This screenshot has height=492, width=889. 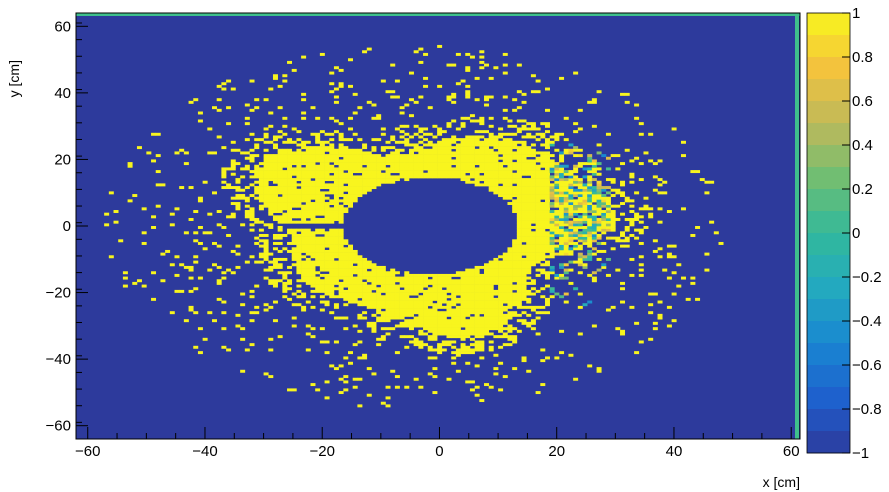 I want to click on color-scale-segment, so click(x=828, y=112).